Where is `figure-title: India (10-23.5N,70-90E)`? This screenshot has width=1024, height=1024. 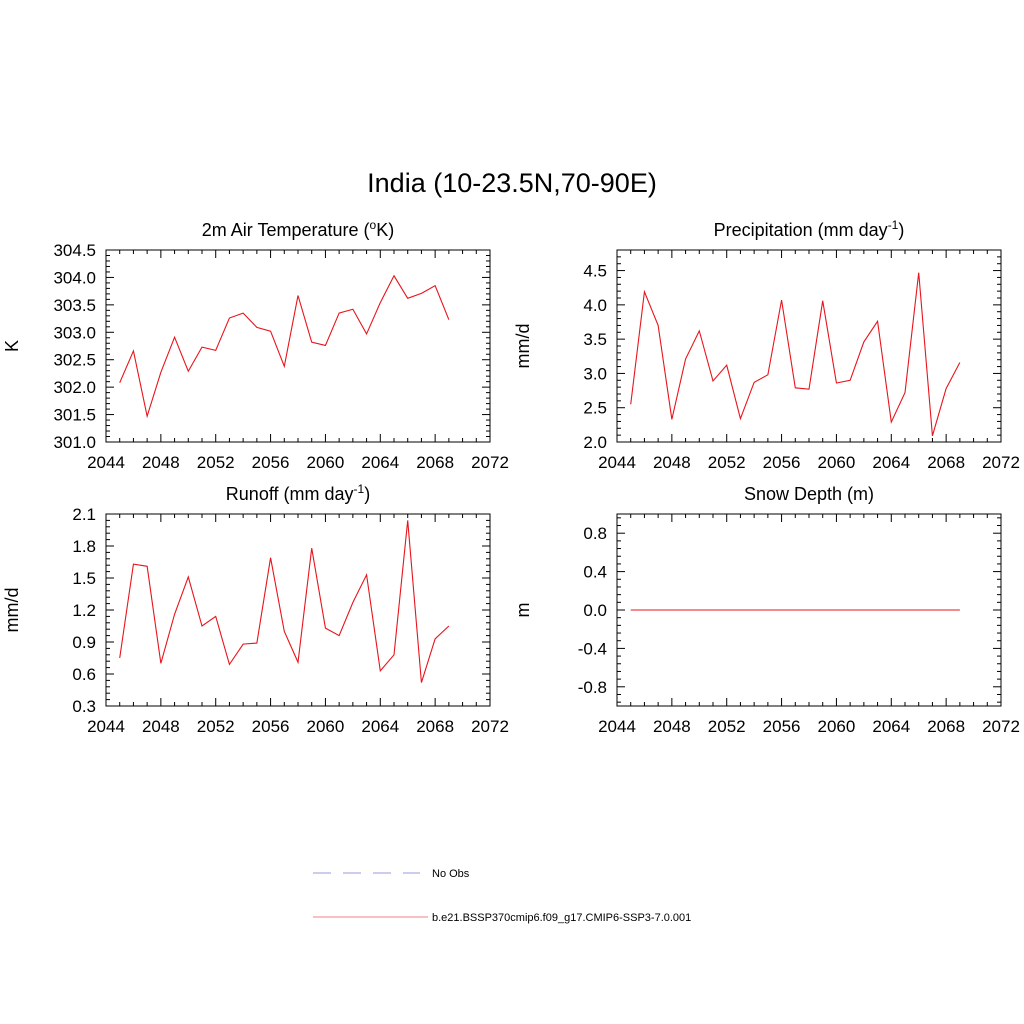 figure-title: India (10-23.5N,70-90E) is located at coordinates (512, 183).